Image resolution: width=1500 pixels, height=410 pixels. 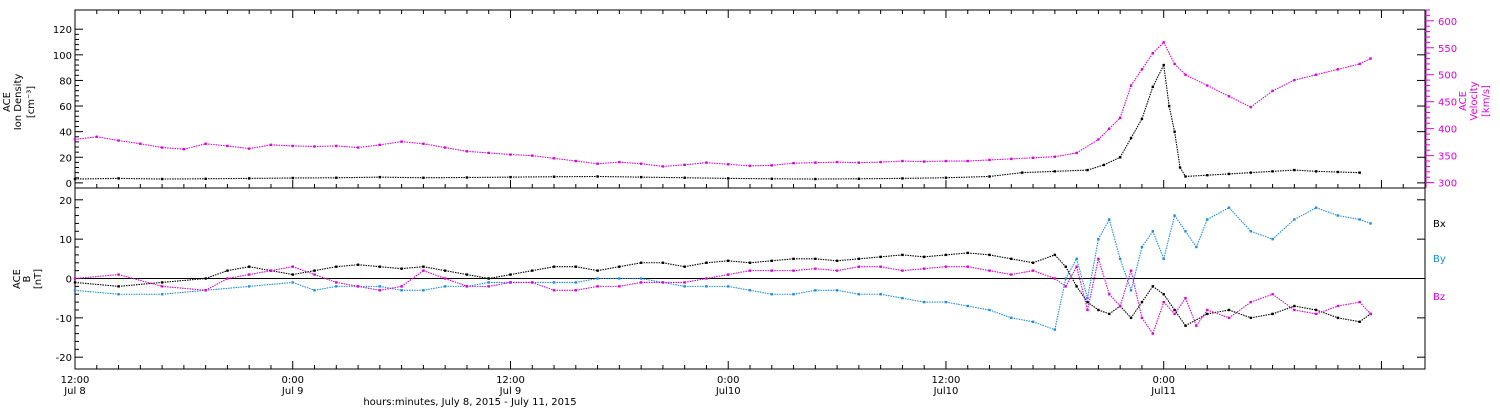 I want to click on density-tick-label: 80, so click(x=65, y=81).